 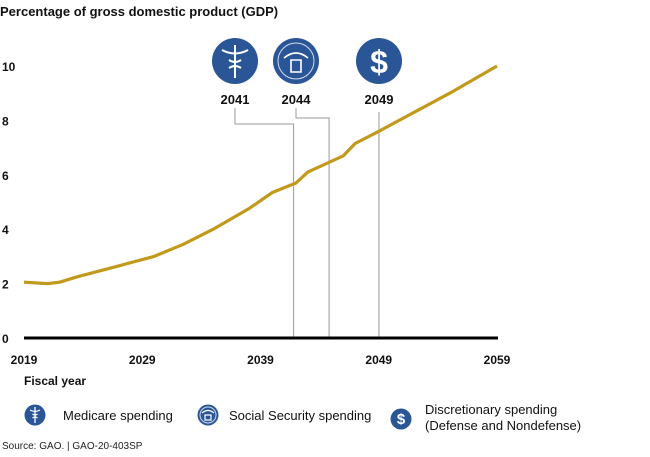 I want to click on caduceus-glyph, so click(x=235, y=61).